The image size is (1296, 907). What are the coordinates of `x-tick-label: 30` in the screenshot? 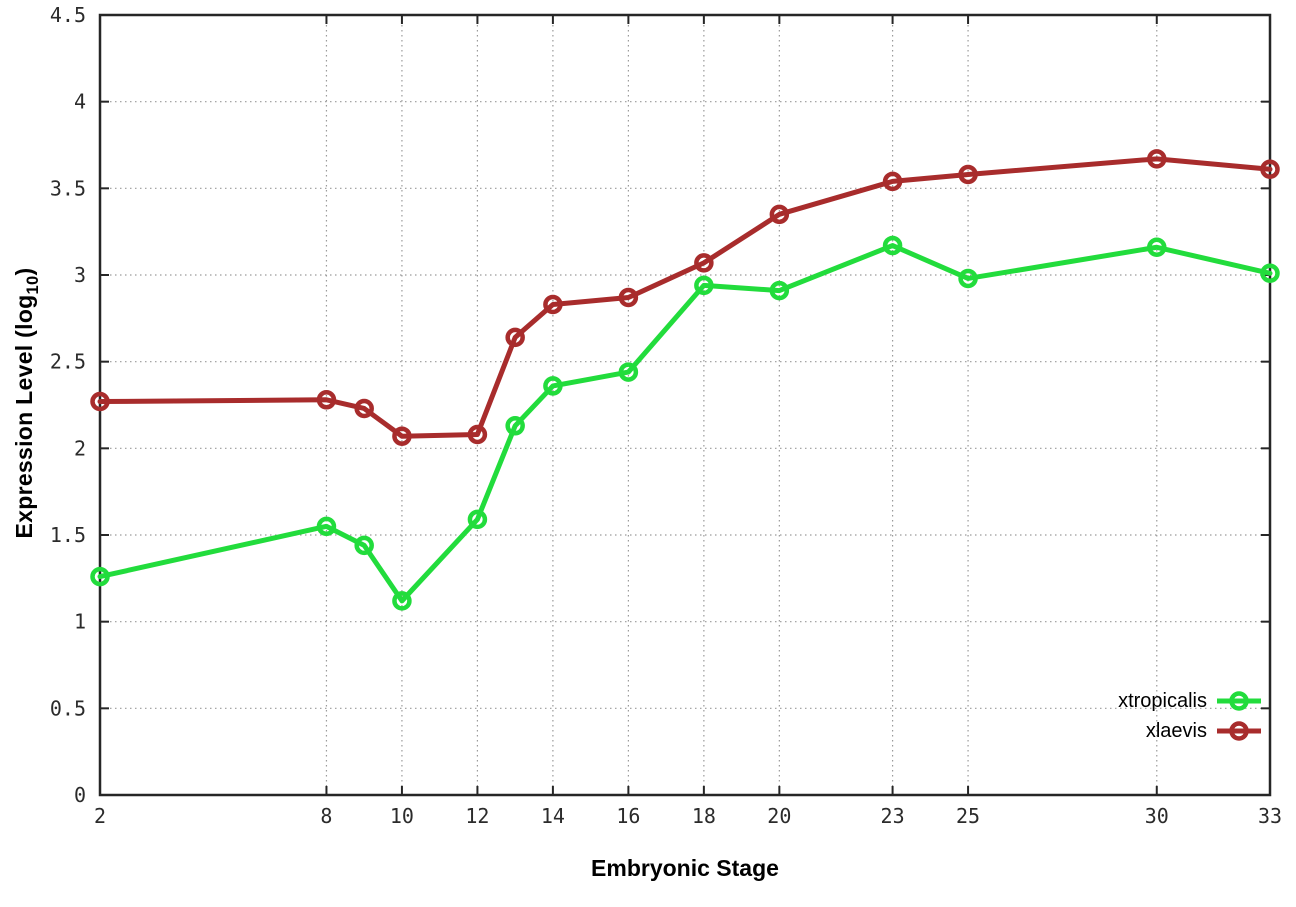 It's located at (1157, 816).